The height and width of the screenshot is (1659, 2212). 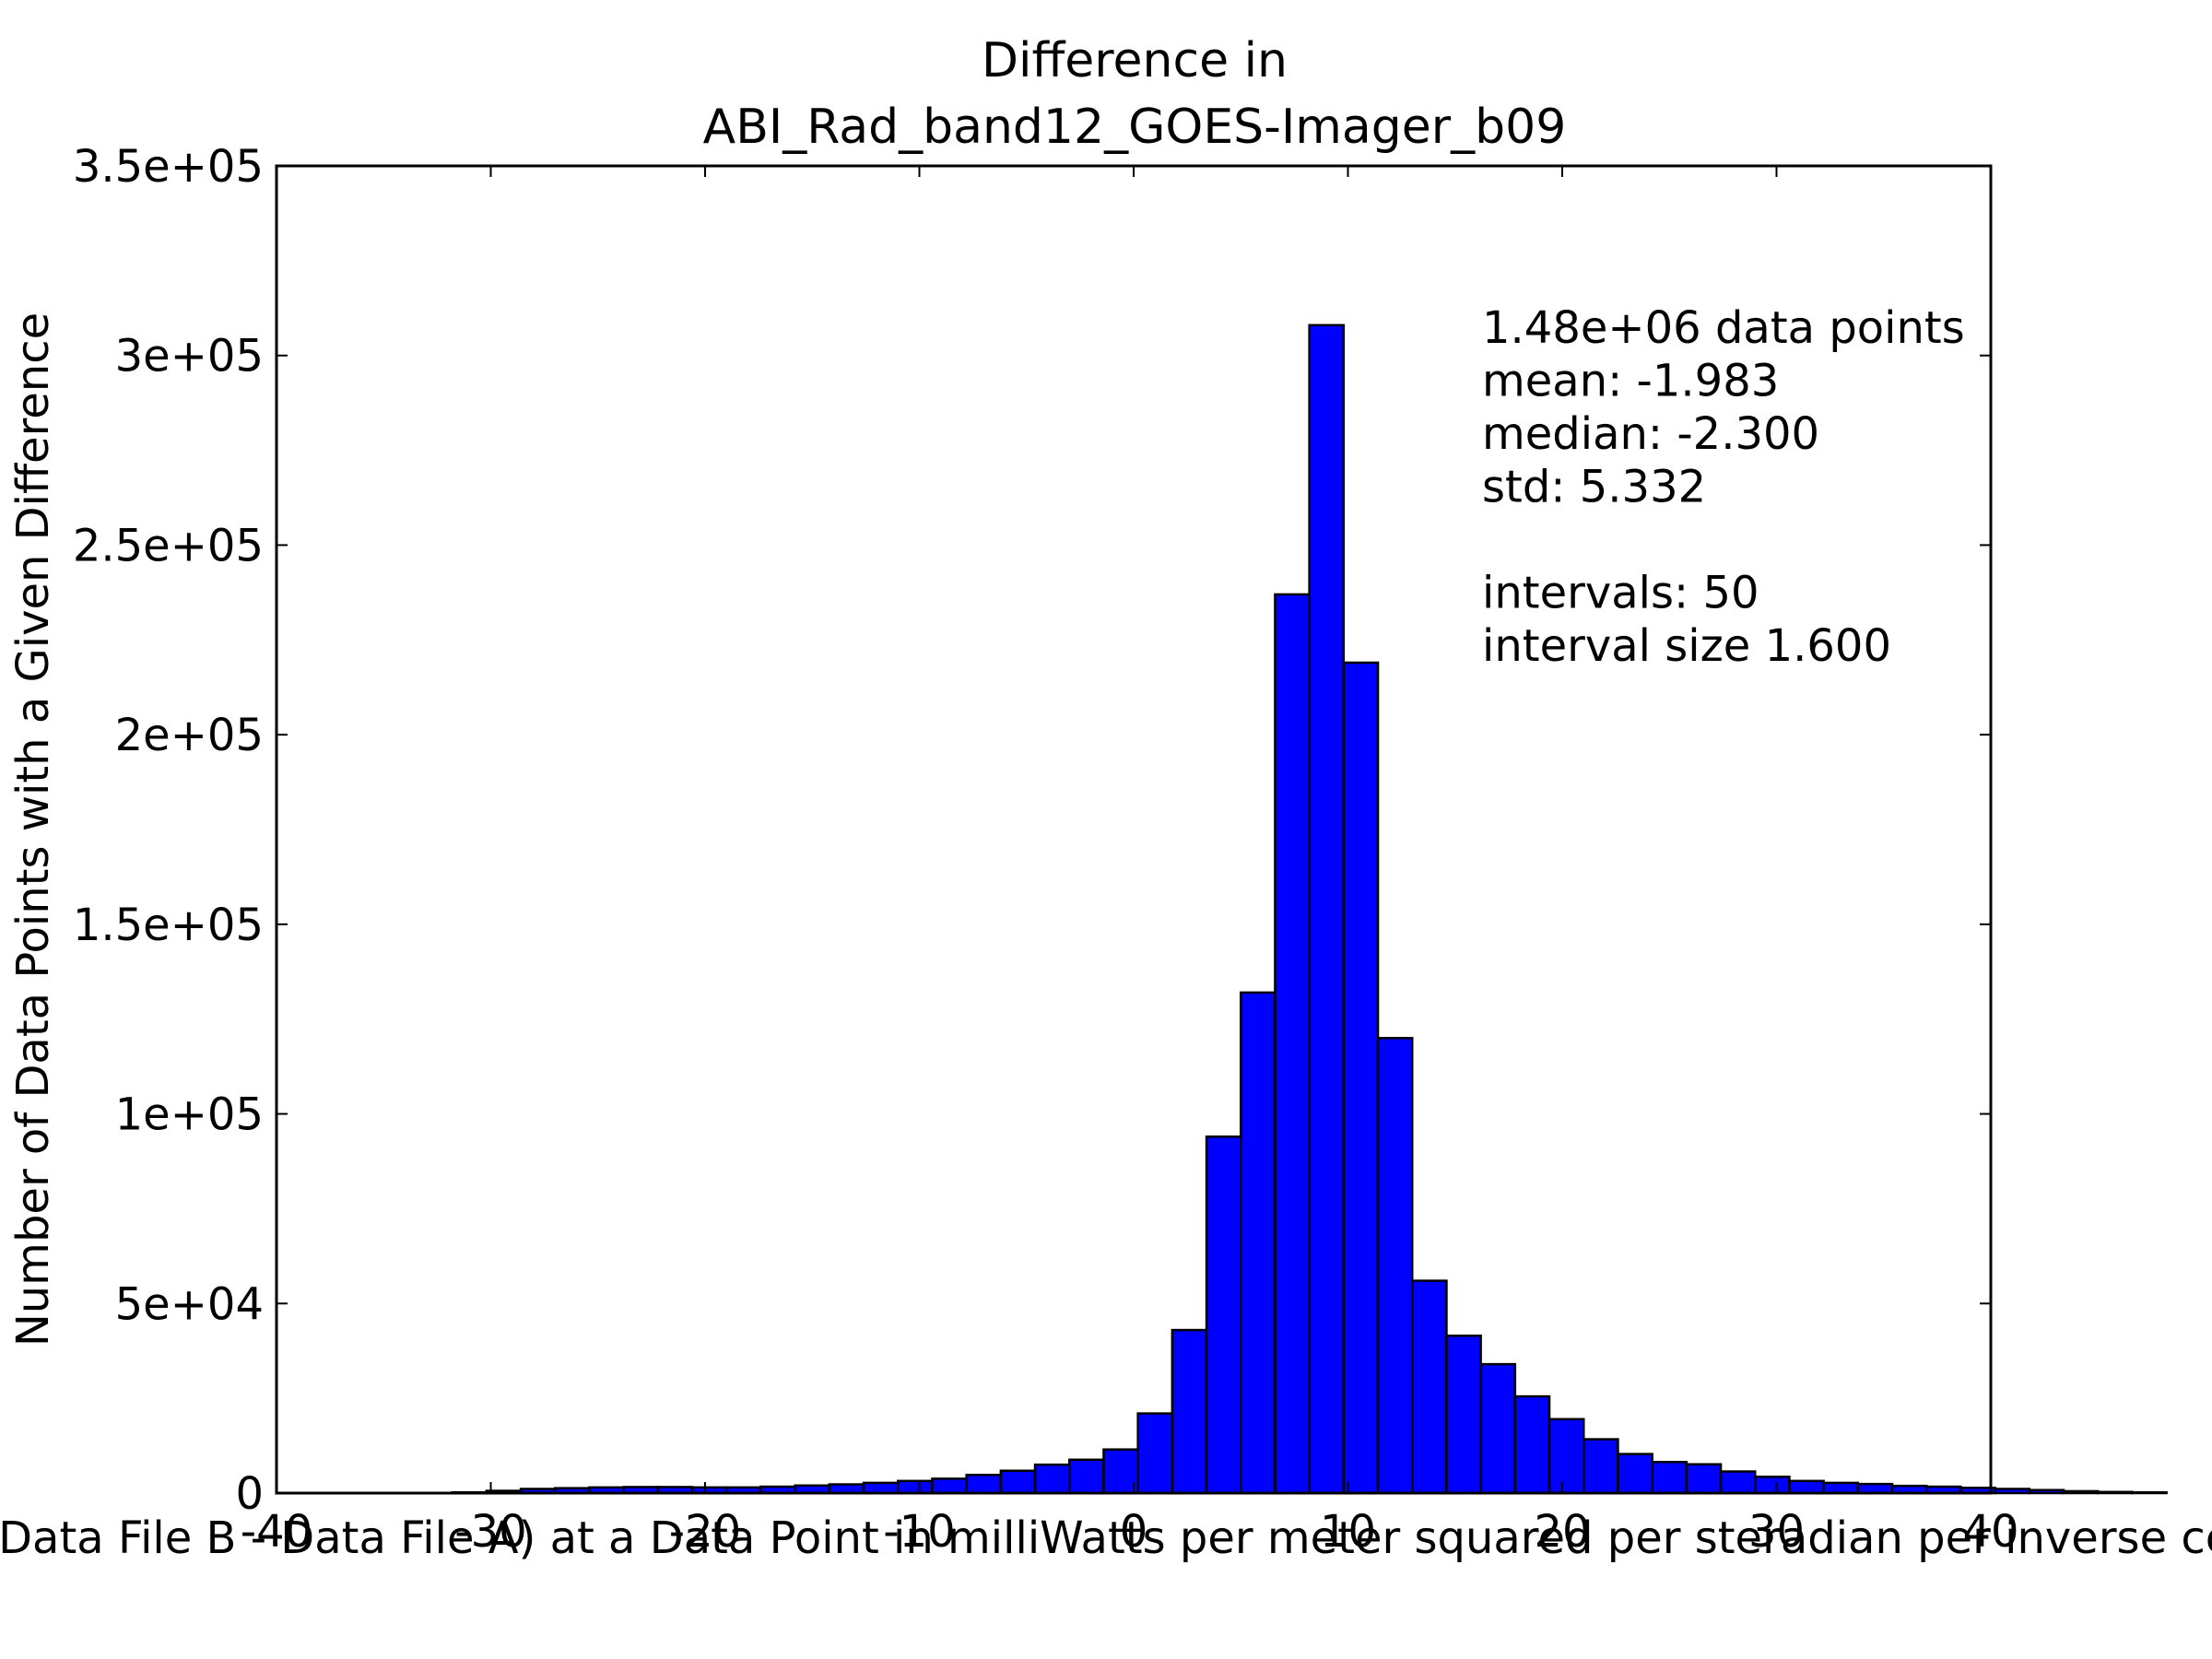 I want to click on x-tick-label: -30, so click(x=490, y=1532).